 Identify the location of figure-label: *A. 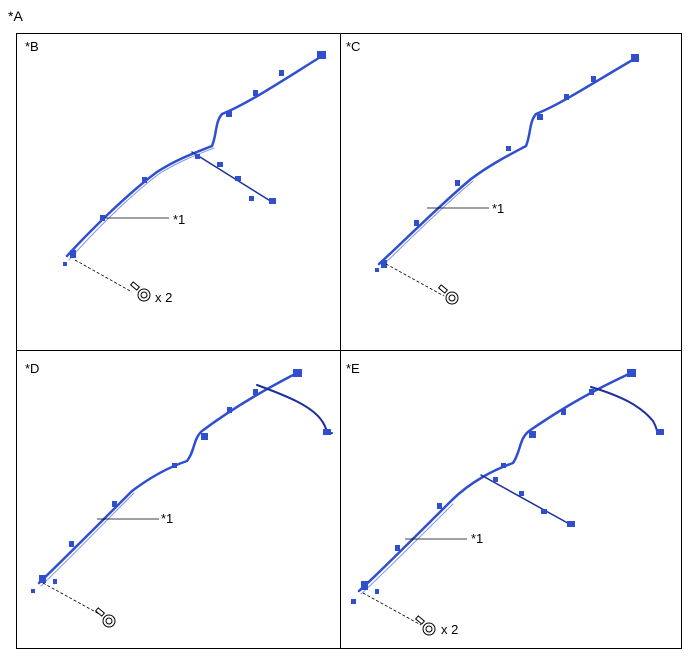
(15, 16).